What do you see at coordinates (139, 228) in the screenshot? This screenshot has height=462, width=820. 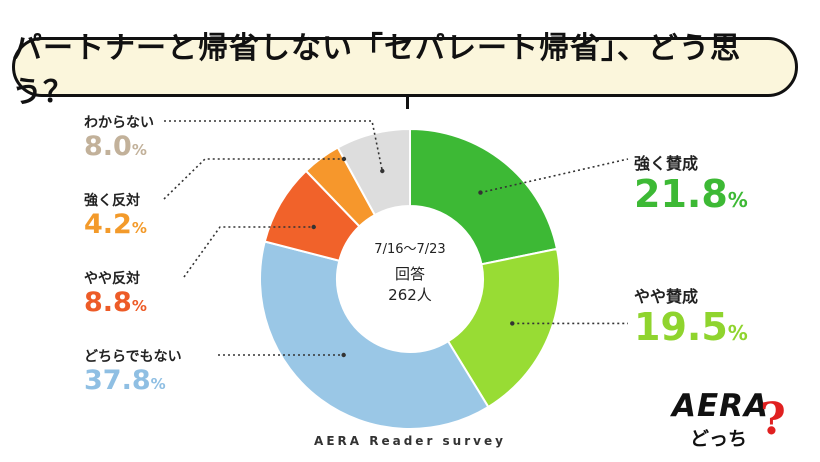 I see `percent-unit-4: %` at bounding box center [139, 228].